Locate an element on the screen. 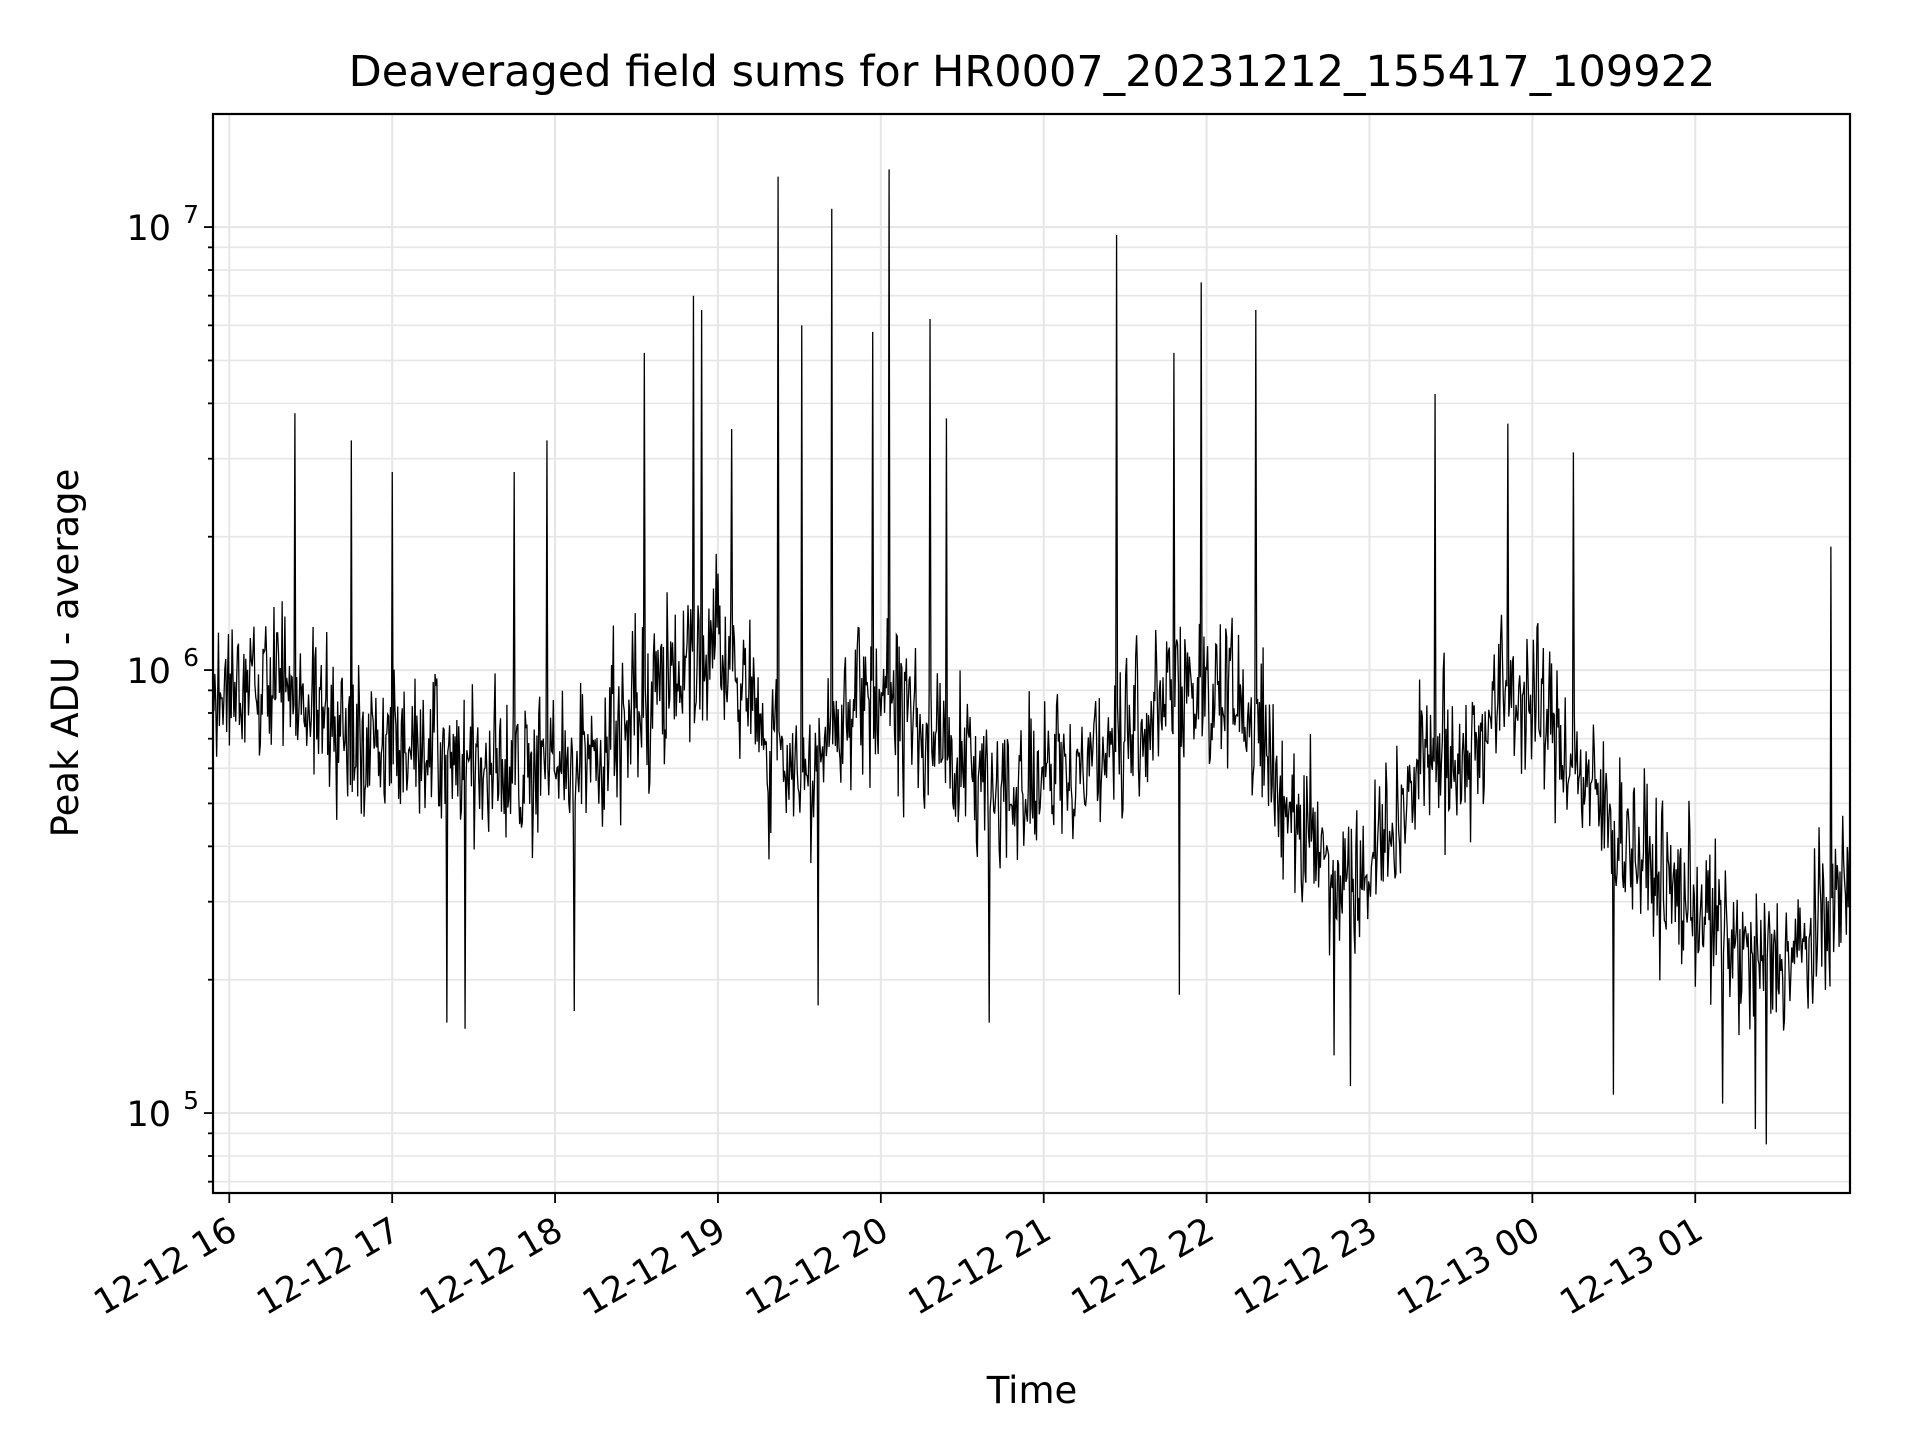 The height and width of the screenshot is (1440, 1920). x-axis-label: Time is located at coordinates (1032, 1390).